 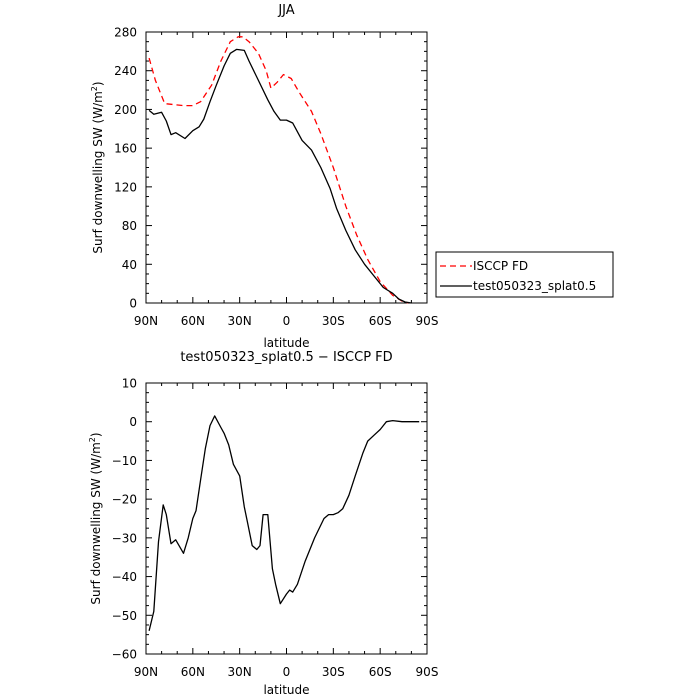 What do you see at coordinates (380, 672) in the screenshot?
I see `bottom-x-tick-label: 60S` at bounding box center [380, 672].